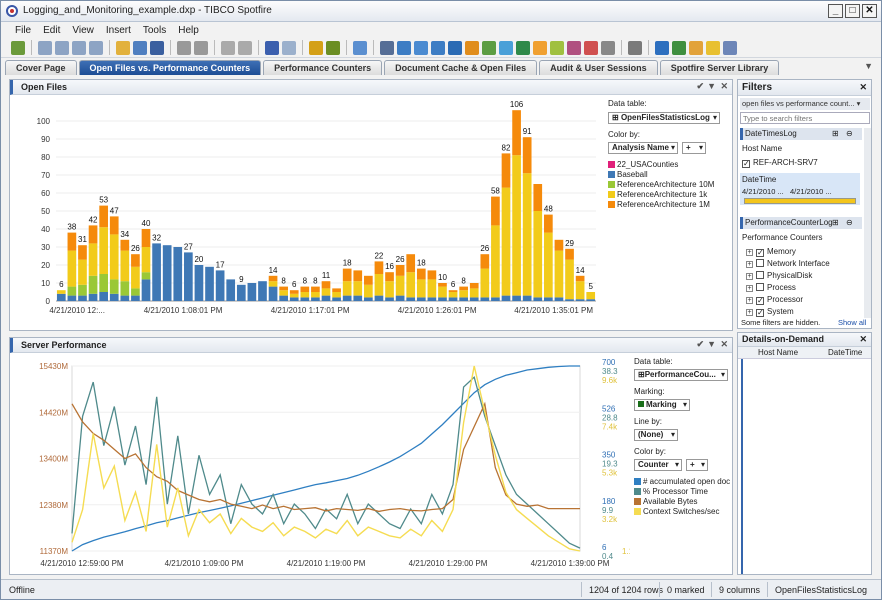  I want to click on export-icon, so click(201, 47).